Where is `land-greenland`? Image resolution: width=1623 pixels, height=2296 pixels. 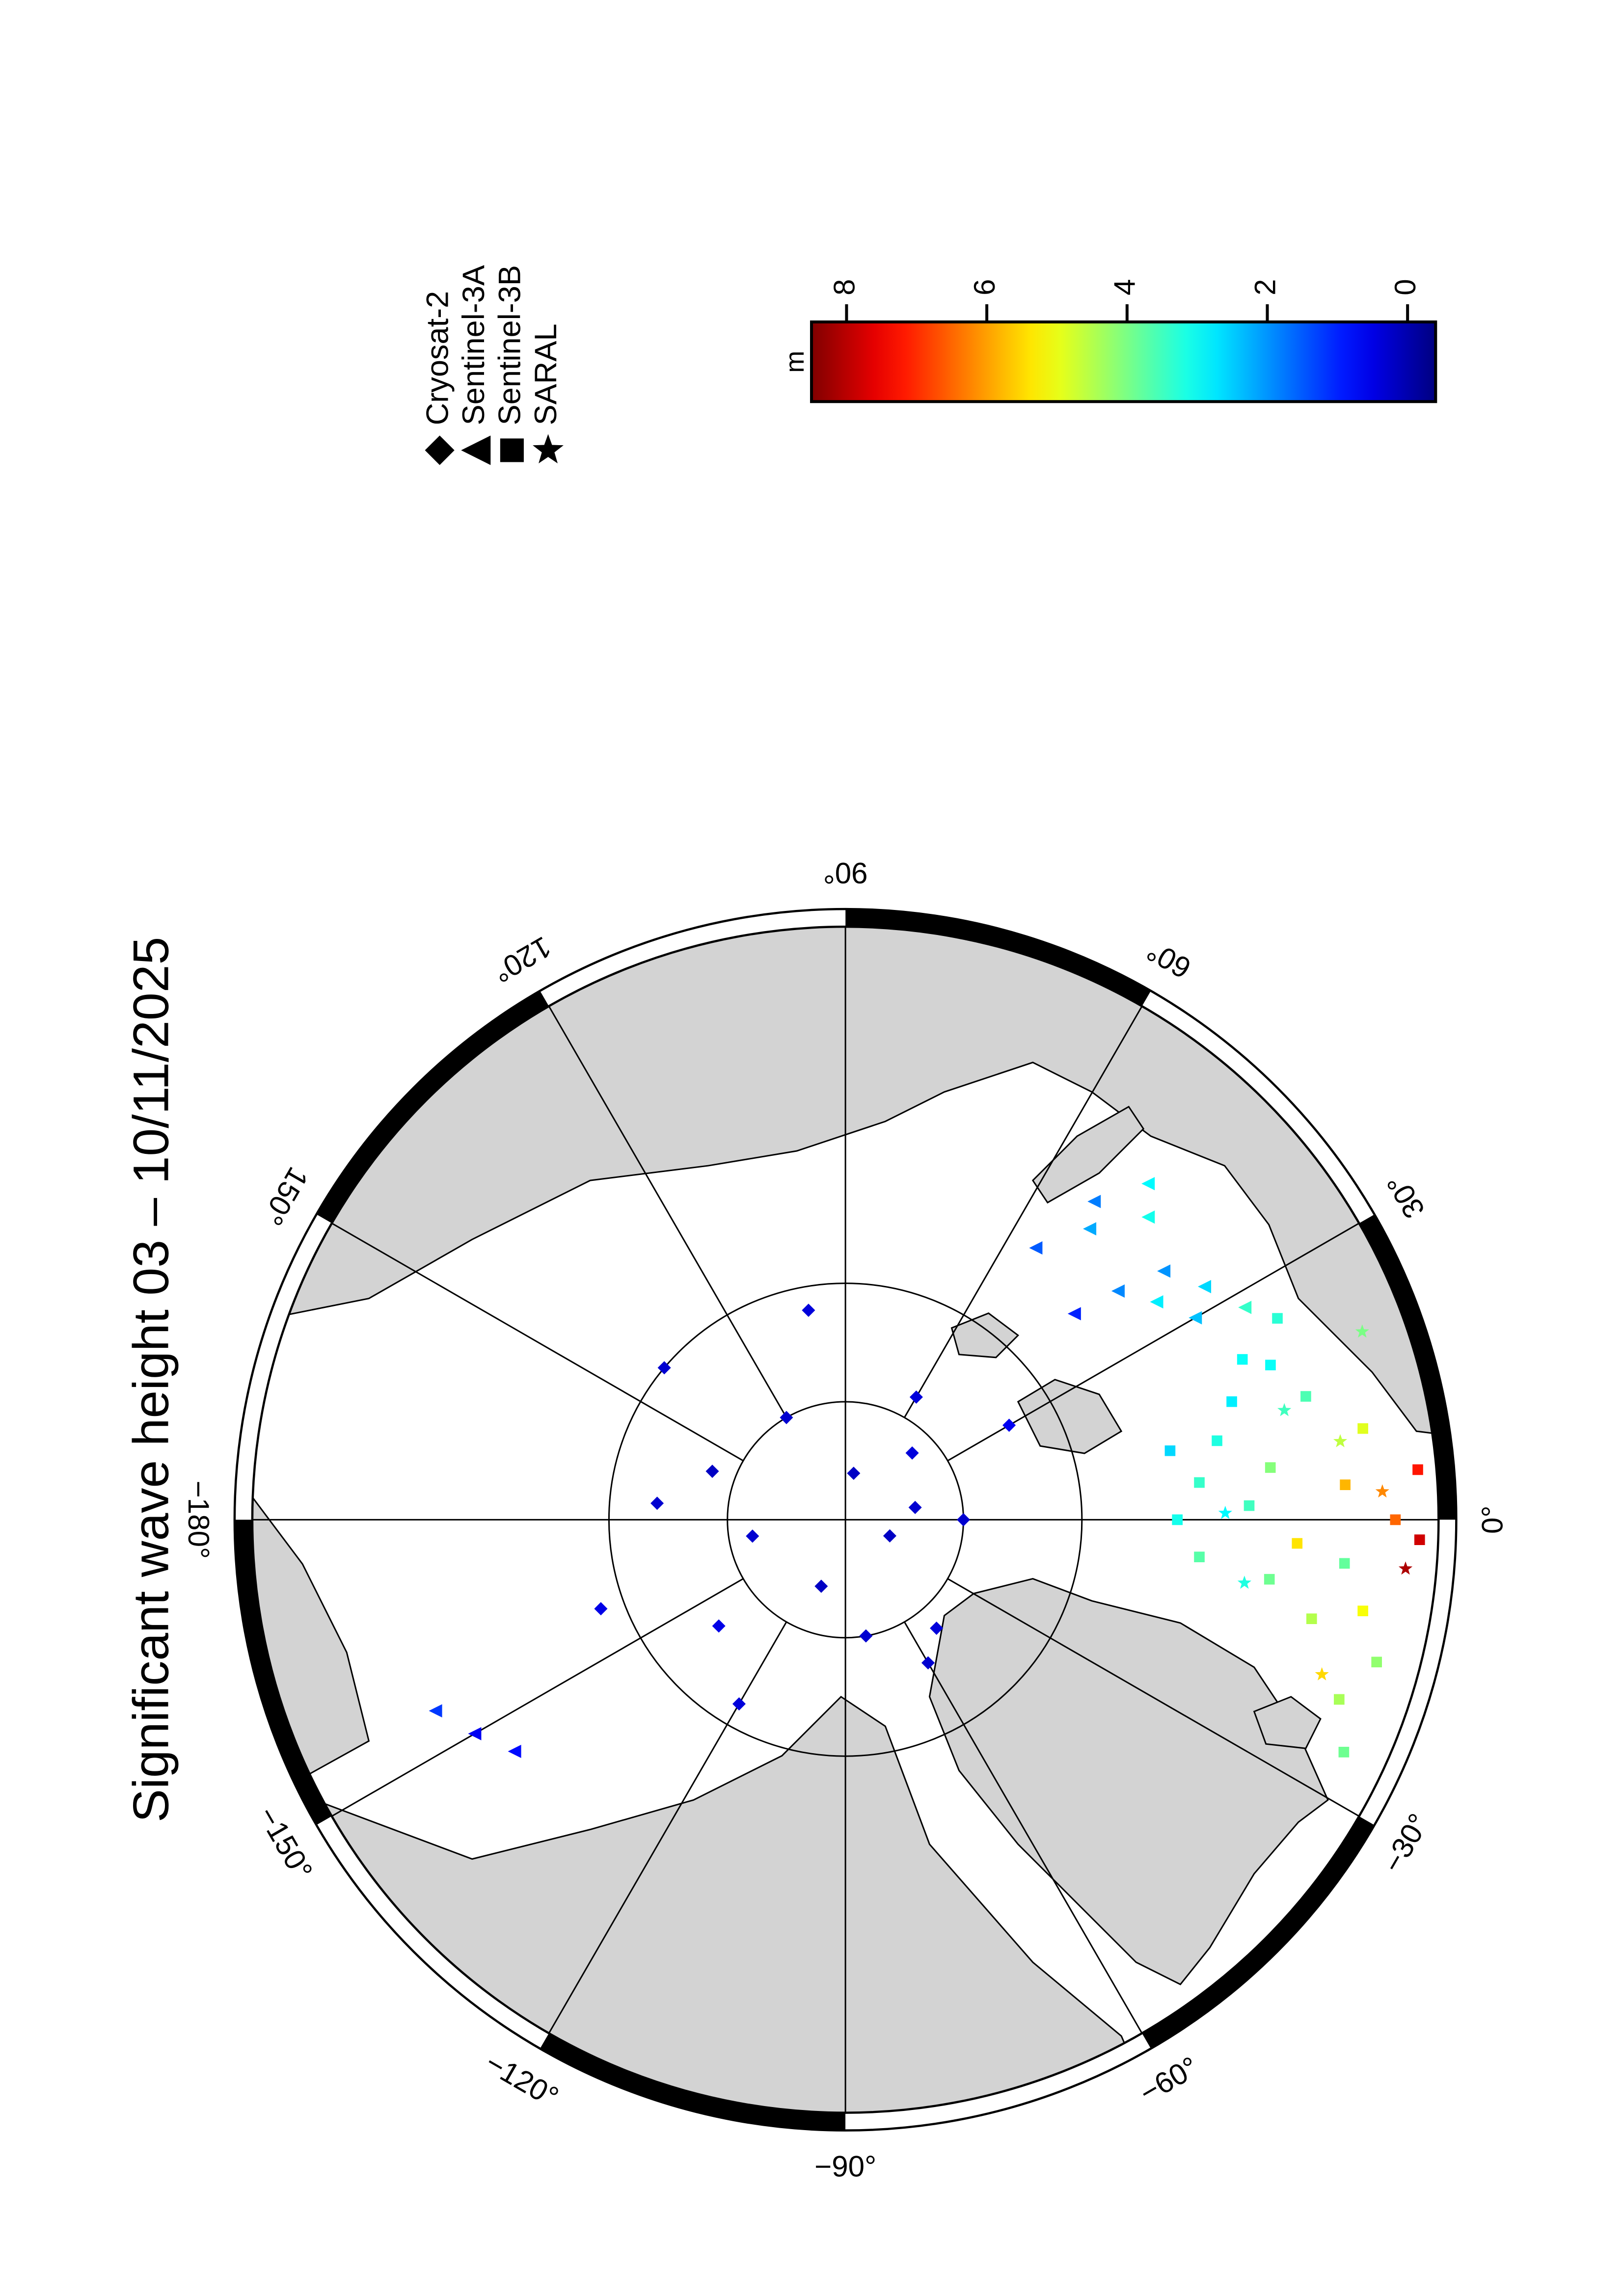 land-greenland is located at coordinates (1128, 1781).